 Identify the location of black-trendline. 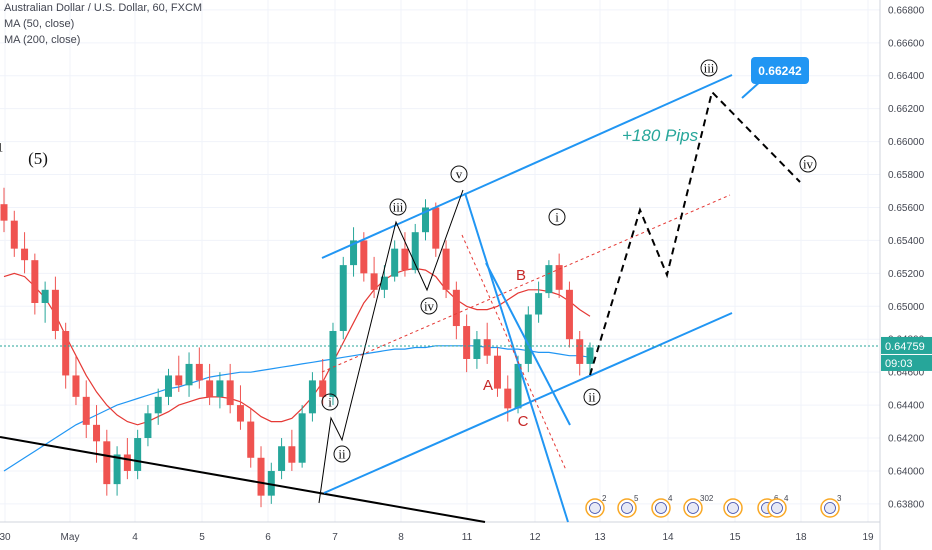
(243, 479).